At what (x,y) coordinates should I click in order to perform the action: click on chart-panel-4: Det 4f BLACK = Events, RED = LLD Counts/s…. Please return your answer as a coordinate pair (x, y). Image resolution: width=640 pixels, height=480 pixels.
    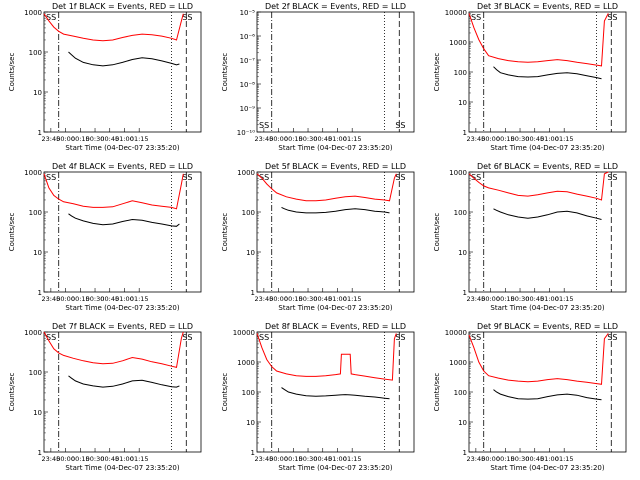
    Looking at the image, I should click on (105, 237).